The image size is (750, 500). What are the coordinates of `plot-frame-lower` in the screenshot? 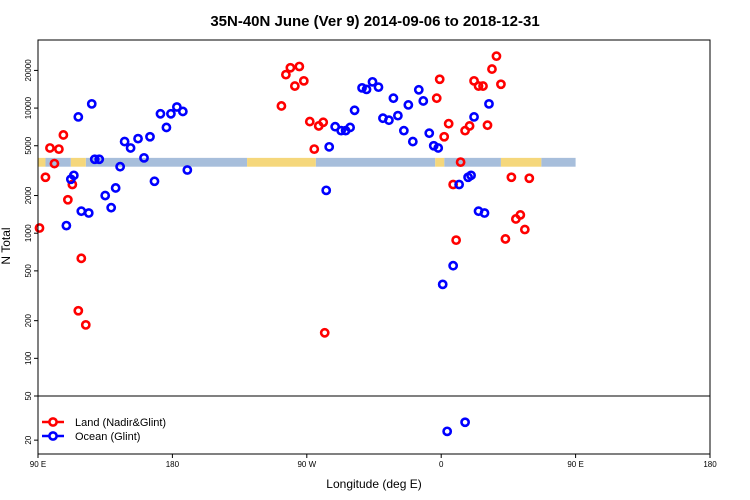 It's located at (374, 425).